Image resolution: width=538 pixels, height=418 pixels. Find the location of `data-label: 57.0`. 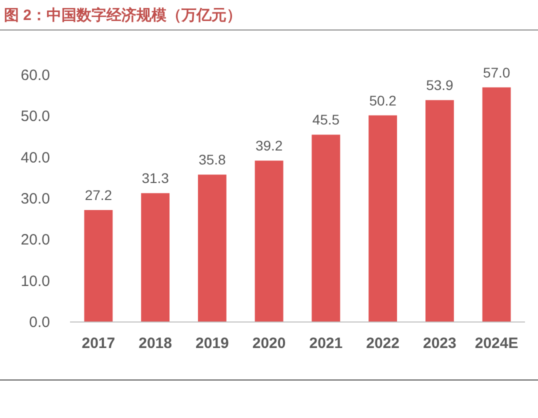

data-label: 57.0 is located at coordinates (496, 72).